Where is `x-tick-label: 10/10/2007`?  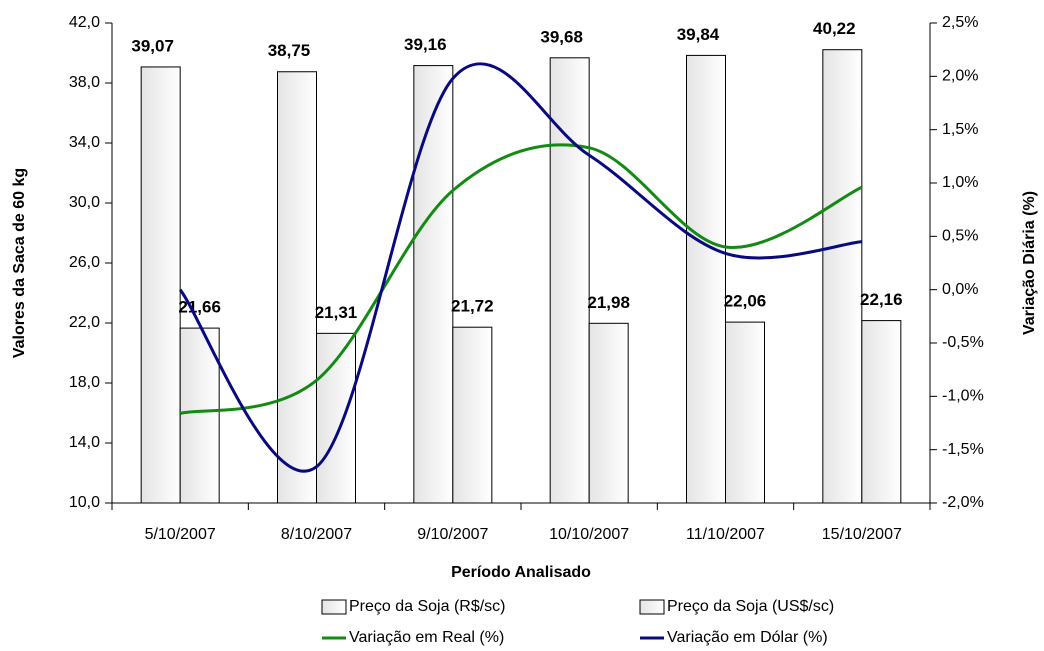 x-tick-label: 10/10/2007 is located at coordinates (589, 534).